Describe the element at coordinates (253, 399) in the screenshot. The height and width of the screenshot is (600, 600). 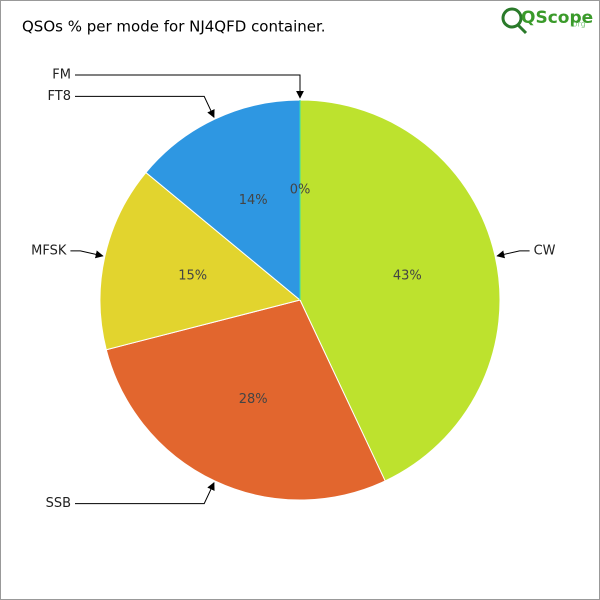
I see `percent-label: 28%` at that location.